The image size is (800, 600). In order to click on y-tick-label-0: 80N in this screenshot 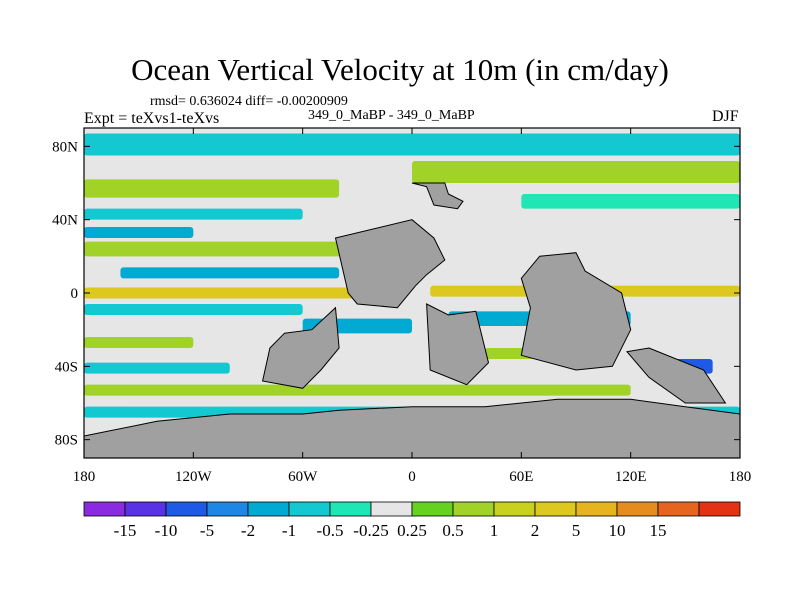, I will do `click(65, 147)`.